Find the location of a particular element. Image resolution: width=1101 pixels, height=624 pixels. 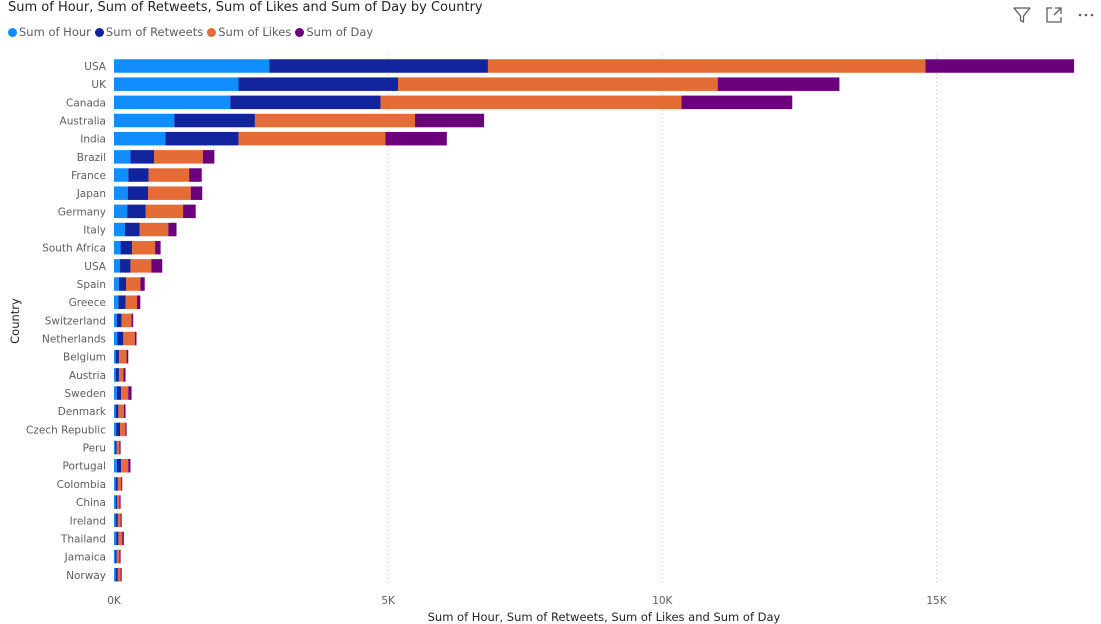

legend-item-retweets: Sum of Retweets is located at coordinates (148, 32).